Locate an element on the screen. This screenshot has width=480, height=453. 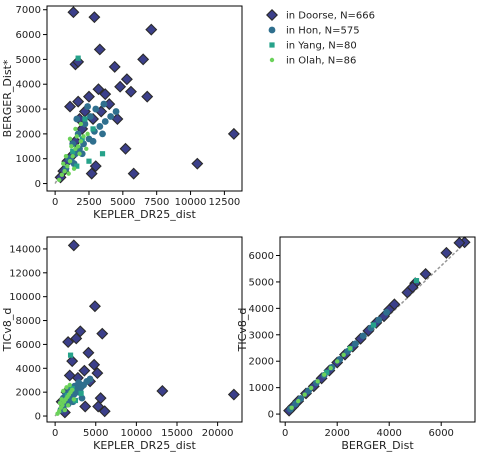
y-tick-label: 12000 is located at coordinates (25, 273).